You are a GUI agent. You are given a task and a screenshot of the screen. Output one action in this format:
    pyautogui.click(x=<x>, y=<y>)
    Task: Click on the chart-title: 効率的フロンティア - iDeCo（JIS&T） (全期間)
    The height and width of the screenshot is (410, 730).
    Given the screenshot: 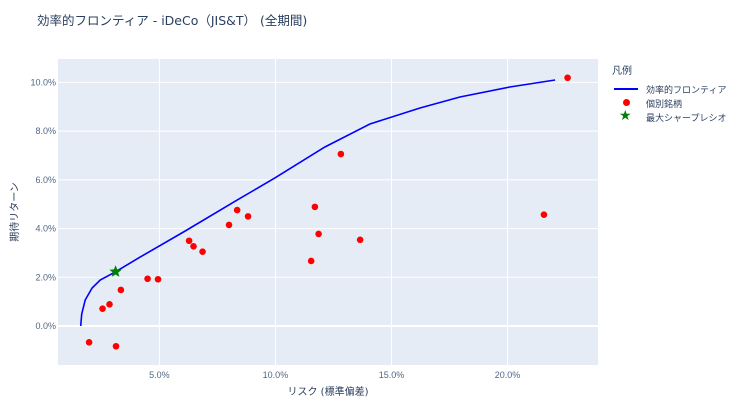 What is the action you would take?
    pyautogui.click(x=172, y=20)
    